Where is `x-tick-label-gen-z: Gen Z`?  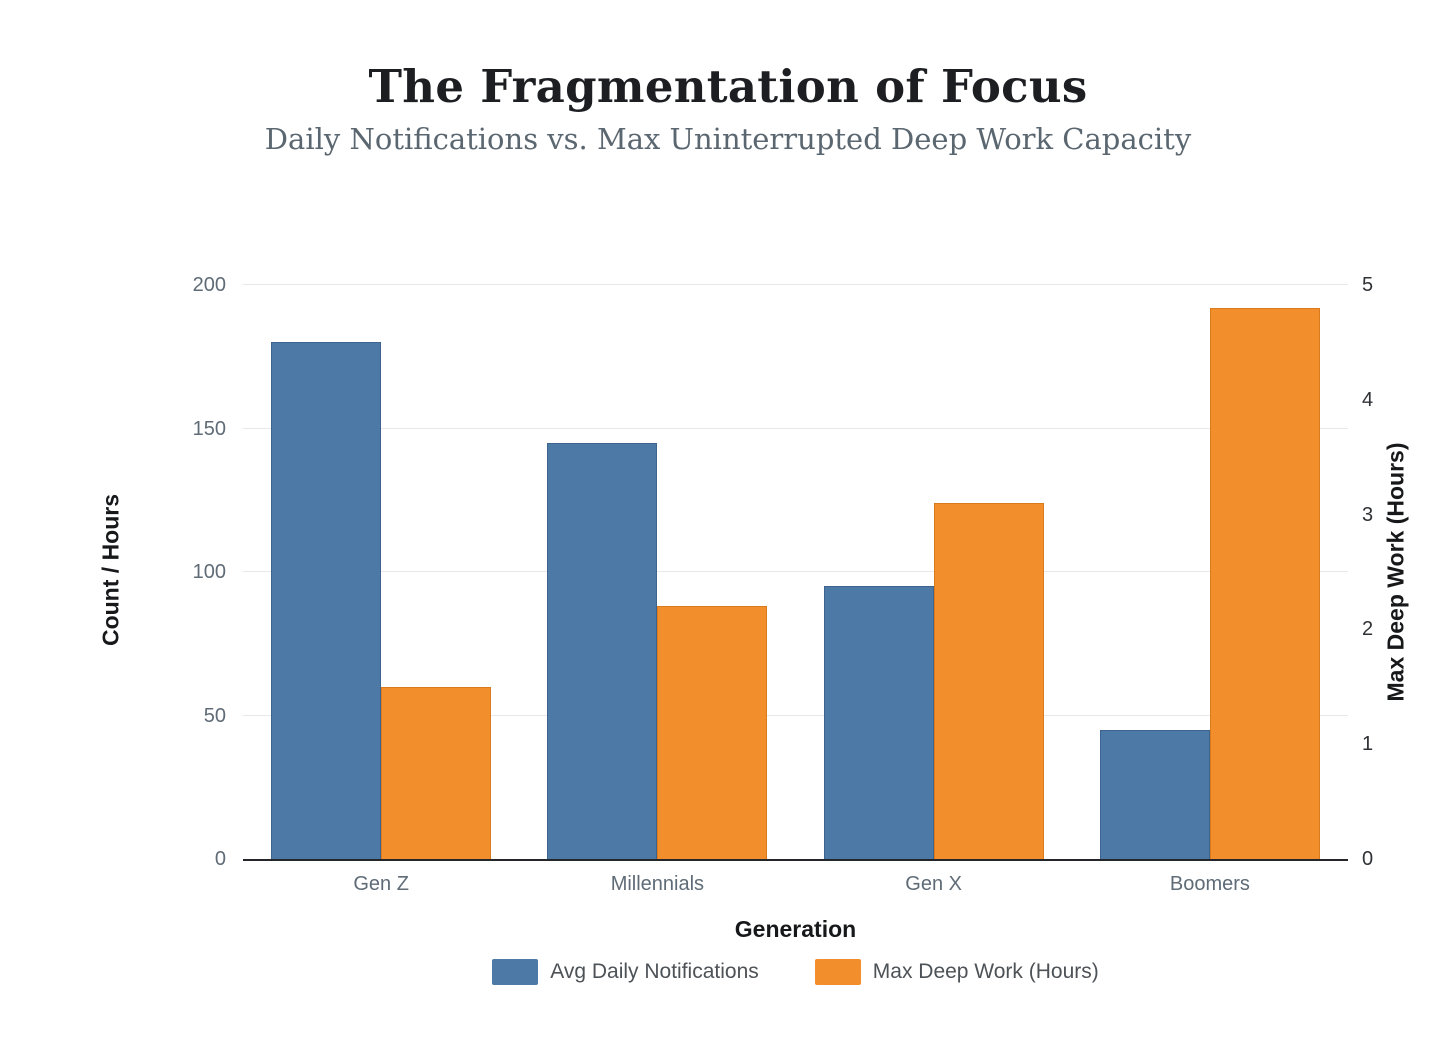
x-tick-label-gen-z: Gen Z is located at coordinates (381, 884).